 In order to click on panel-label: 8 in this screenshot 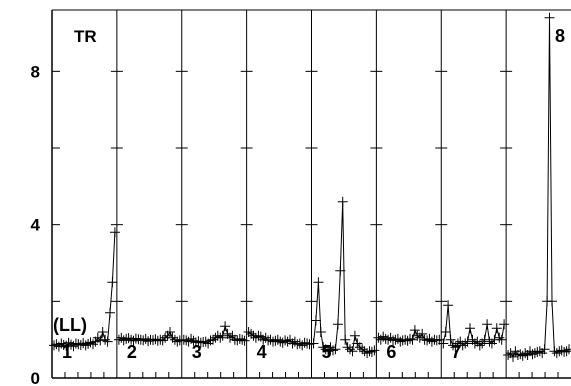, I will do `click(560, 36)`.